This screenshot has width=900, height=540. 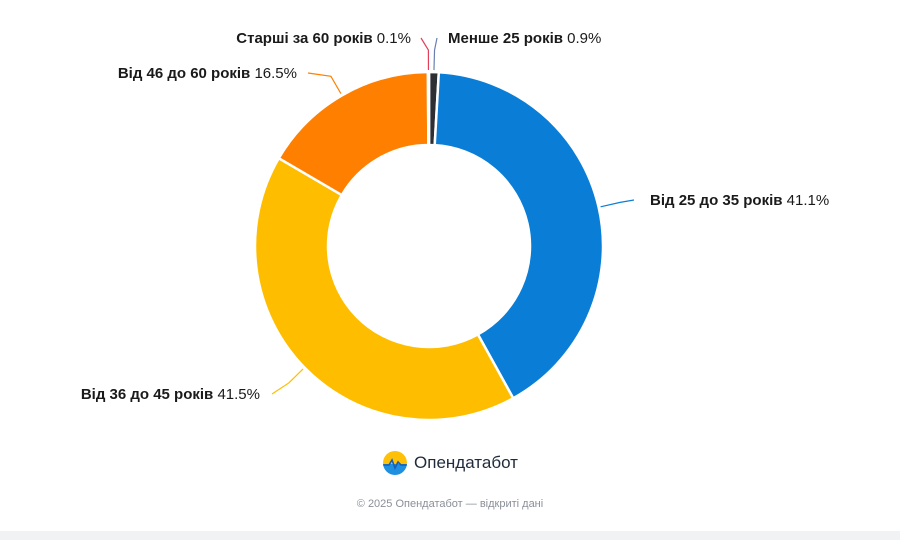 What do you see at coordinates (394, 38) in the screenshot?
I see `slice-label-value: 0.1%` at bounding box center [394, 38].